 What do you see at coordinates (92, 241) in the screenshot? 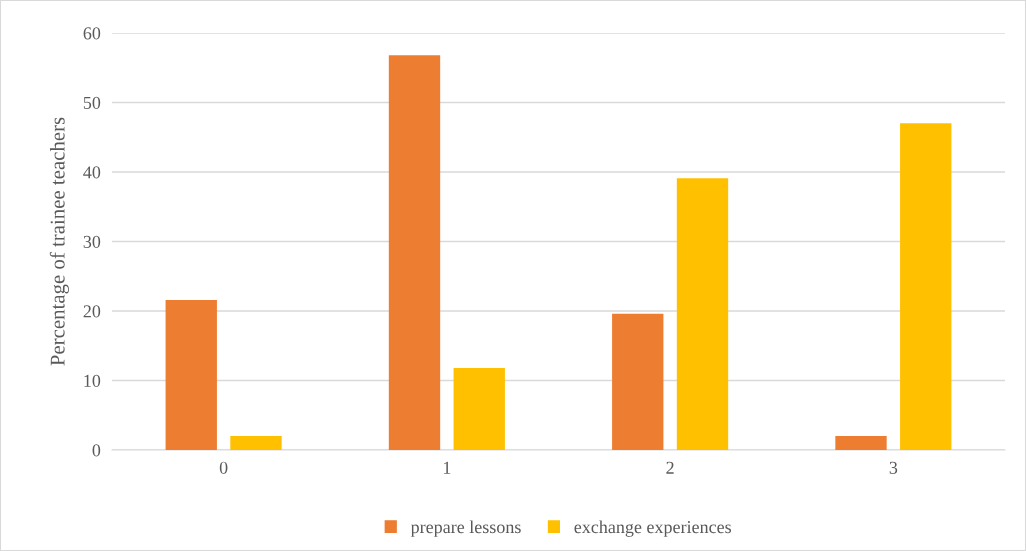
I see `y-tick-label: 30` at bounding box center [92, 241].